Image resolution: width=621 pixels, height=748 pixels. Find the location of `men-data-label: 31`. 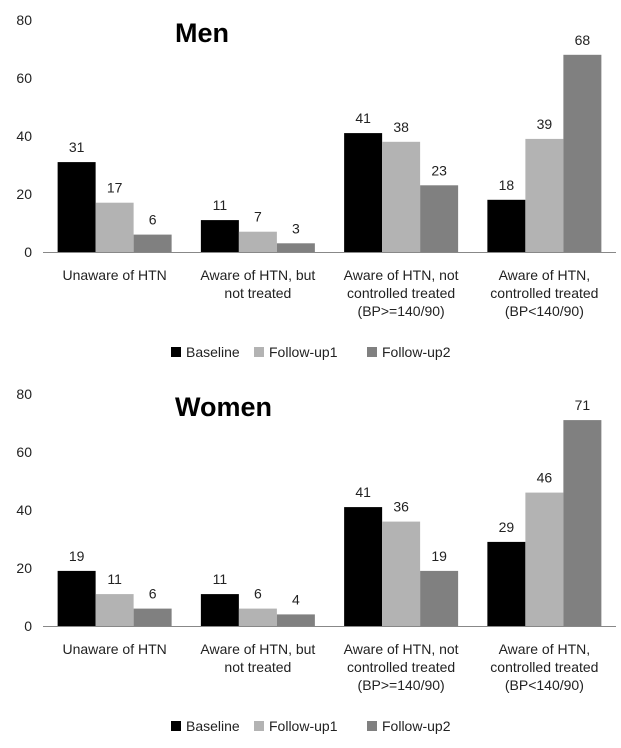

men-data-label: 31 is located at coordinates (77, 147).